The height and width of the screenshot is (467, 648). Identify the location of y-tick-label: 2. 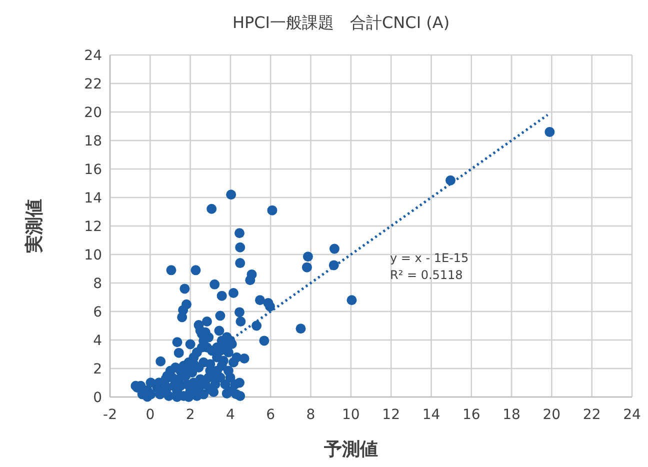
(97, 370).